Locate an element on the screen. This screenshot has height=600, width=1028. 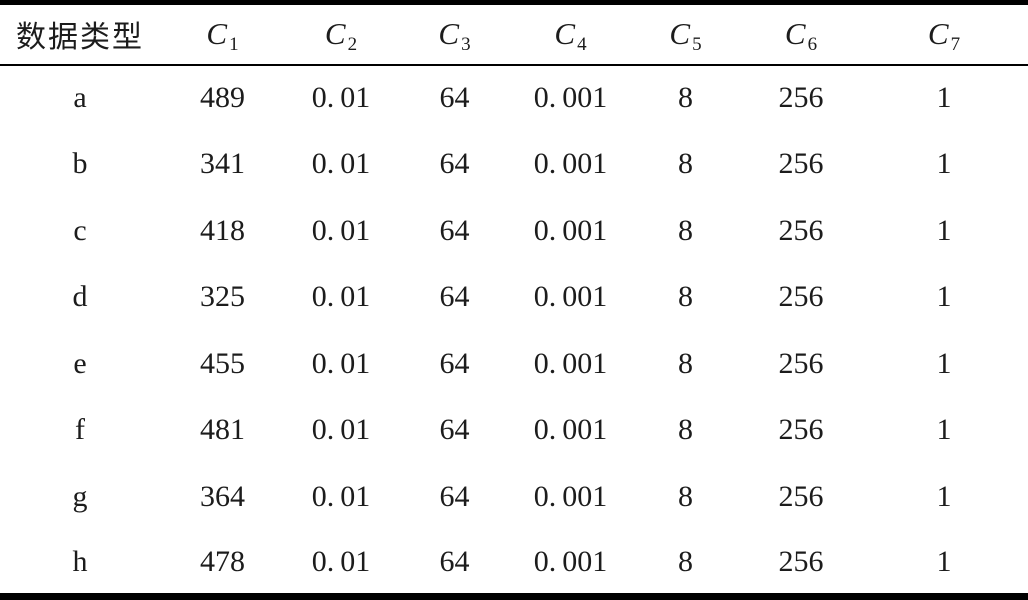
table-cell: 341 is located at coordinates (222, 164).